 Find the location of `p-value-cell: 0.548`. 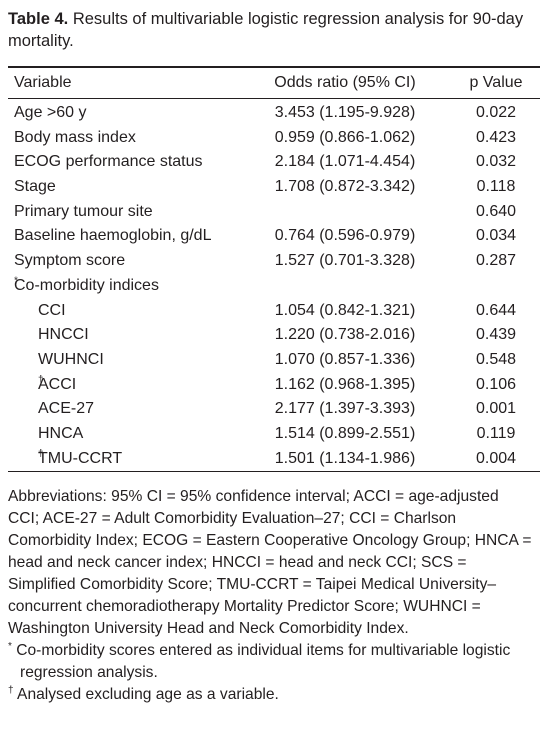

p-value-cell: 0.548 is located at coordinates (496, 359).